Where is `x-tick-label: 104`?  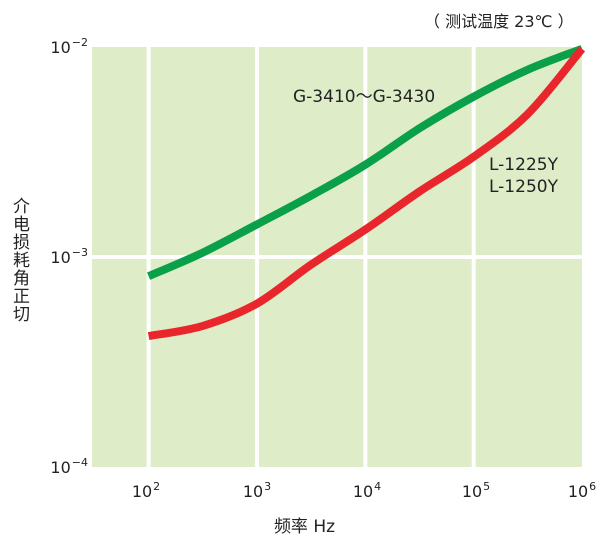 x-tick-label: 104 is located at coordinates (367, 490).